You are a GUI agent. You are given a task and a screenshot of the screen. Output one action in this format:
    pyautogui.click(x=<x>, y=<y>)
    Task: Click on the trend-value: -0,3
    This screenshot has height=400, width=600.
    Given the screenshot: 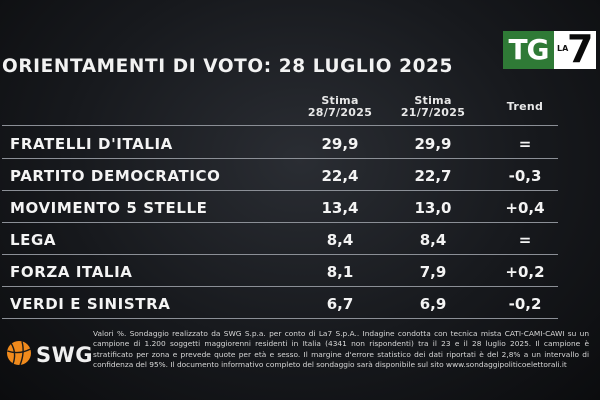 What is the action you would take?
    pyautogui.click(x=525, y=176)
    